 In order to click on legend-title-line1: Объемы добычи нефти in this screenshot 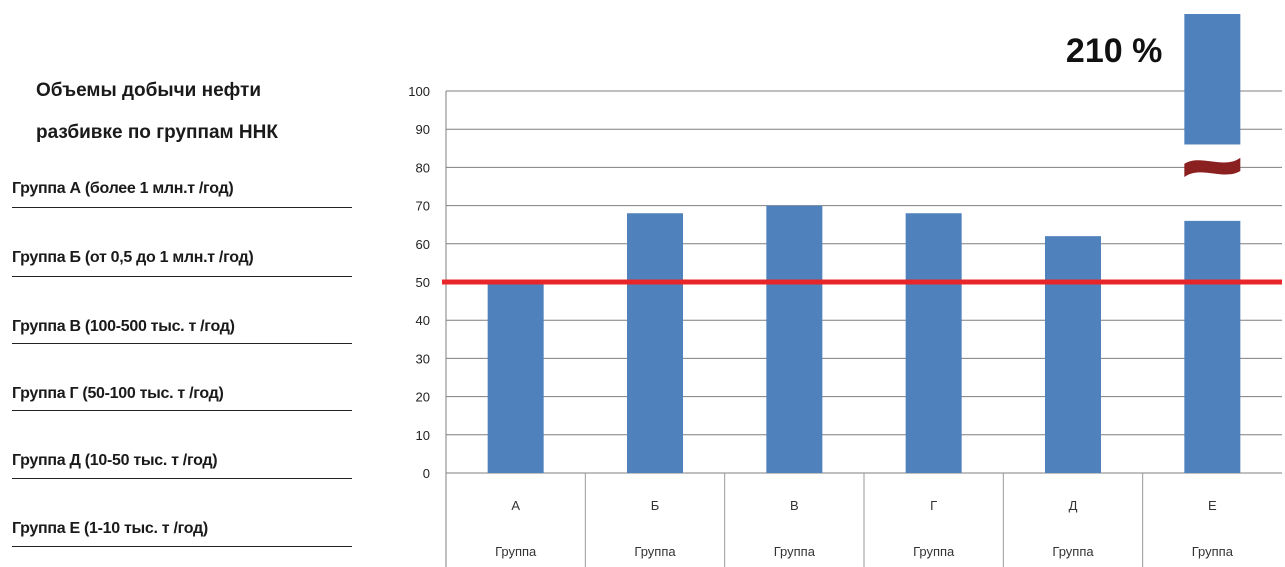, I will do `click(149, 90)`.